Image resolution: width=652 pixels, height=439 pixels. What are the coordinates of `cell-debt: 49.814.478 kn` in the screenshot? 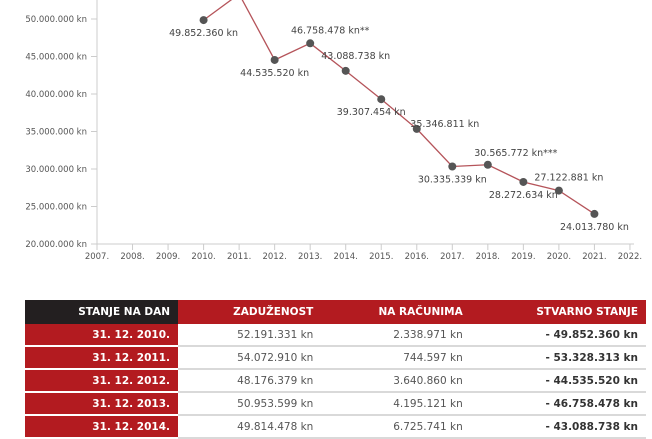 It's located at (250, 427).